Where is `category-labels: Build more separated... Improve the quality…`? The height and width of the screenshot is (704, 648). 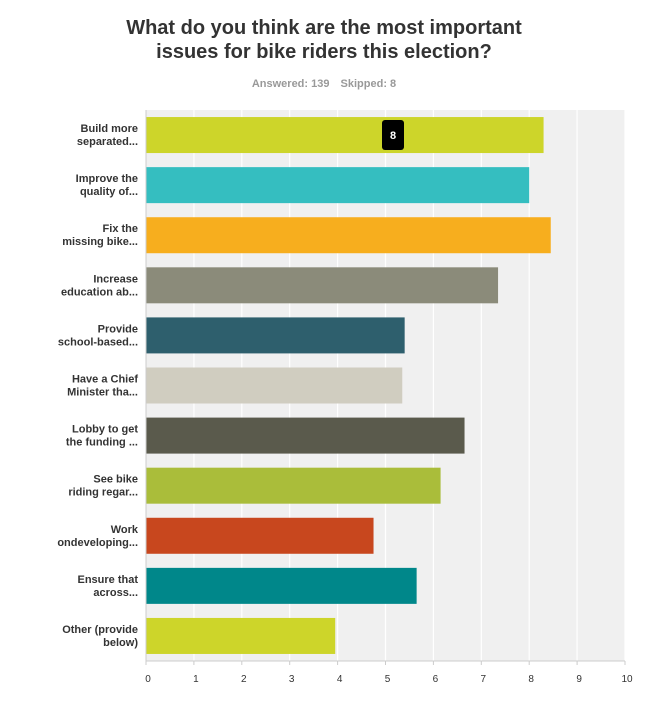 category-labels: Build more separated... Improve the quality… is located at coordinates (98, 386).